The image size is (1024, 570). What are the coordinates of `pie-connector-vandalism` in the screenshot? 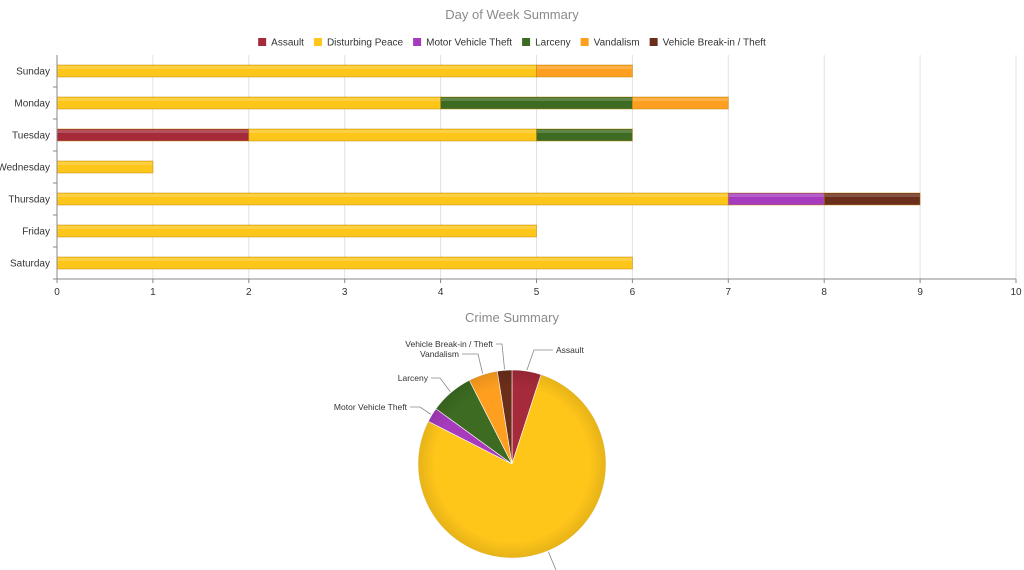 It's located at (473, 363).